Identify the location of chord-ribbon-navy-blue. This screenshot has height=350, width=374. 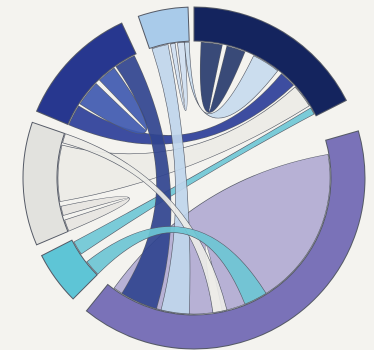
(181, 109).